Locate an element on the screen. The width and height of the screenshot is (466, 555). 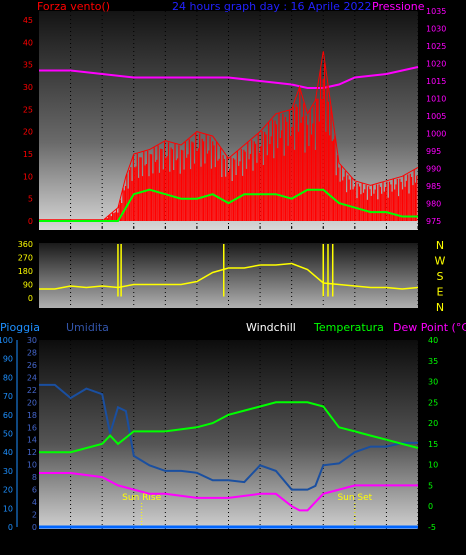
sun-annotation-label: Sun Rise is located at coordinates (141, 498).